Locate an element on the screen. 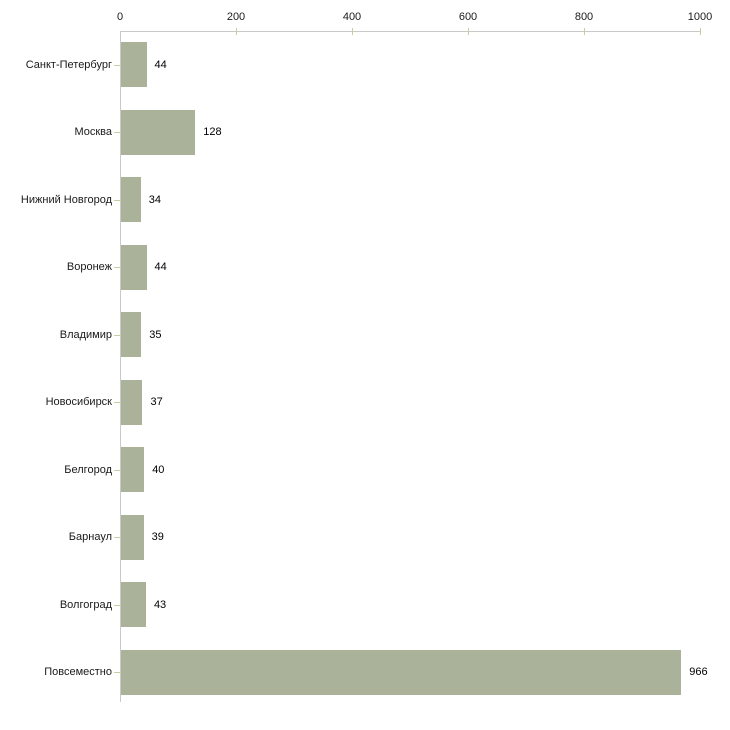  category-label: Повсеместно is located at coordinates (78, 672).